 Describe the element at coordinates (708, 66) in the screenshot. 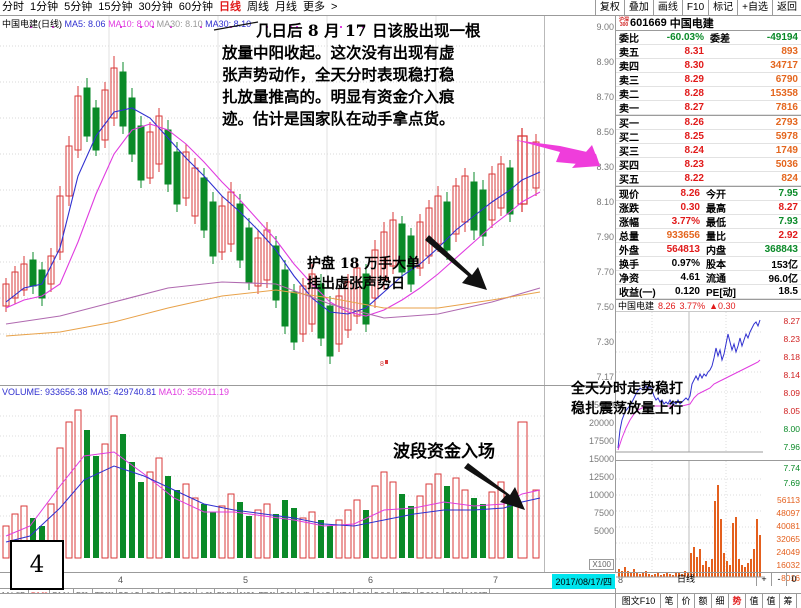

I see `ask-row: 卖四 8.30 34717` at that location.